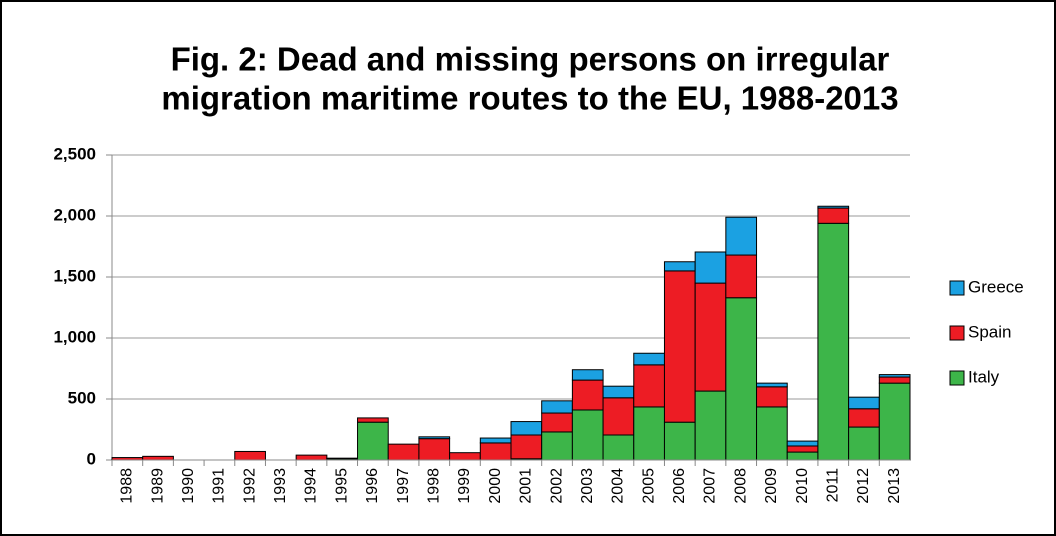 Image resolution: width=1056 pixels, height=536 pixels. I want to click on x-tick-label: 1988, so click(127, 486).